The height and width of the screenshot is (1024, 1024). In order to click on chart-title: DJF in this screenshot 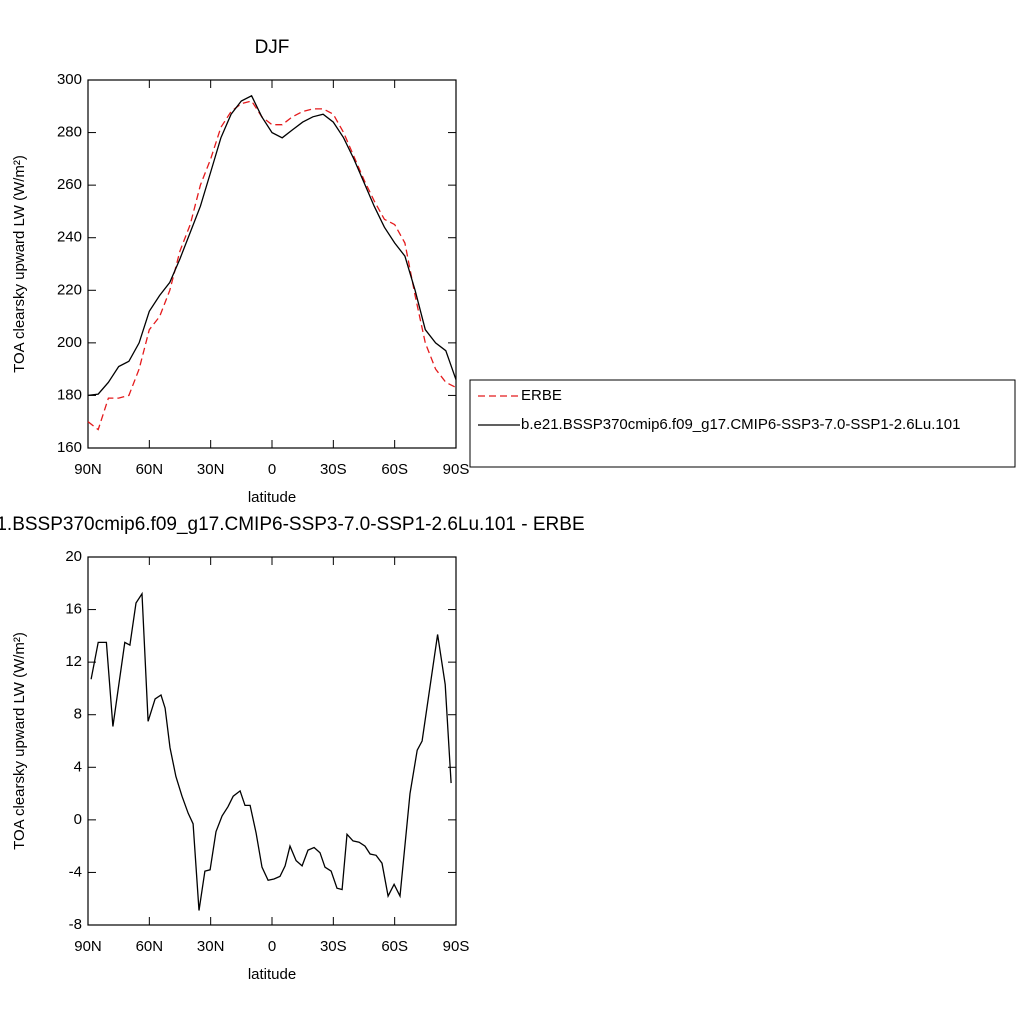, I will do `click(272, 47)`.